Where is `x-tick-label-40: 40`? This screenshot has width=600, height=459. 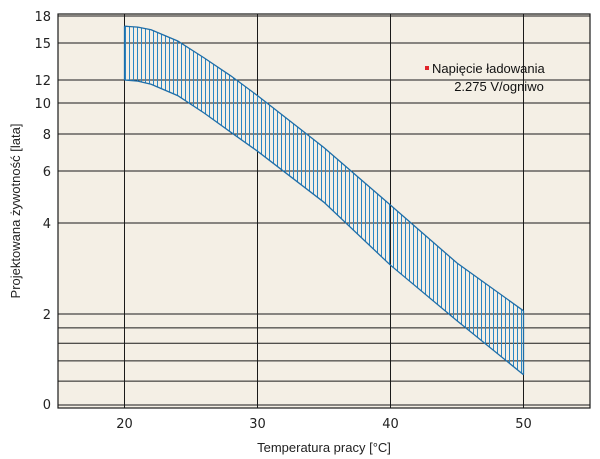 x-tick-label-40: 40 is located at coordinates (390, 424).